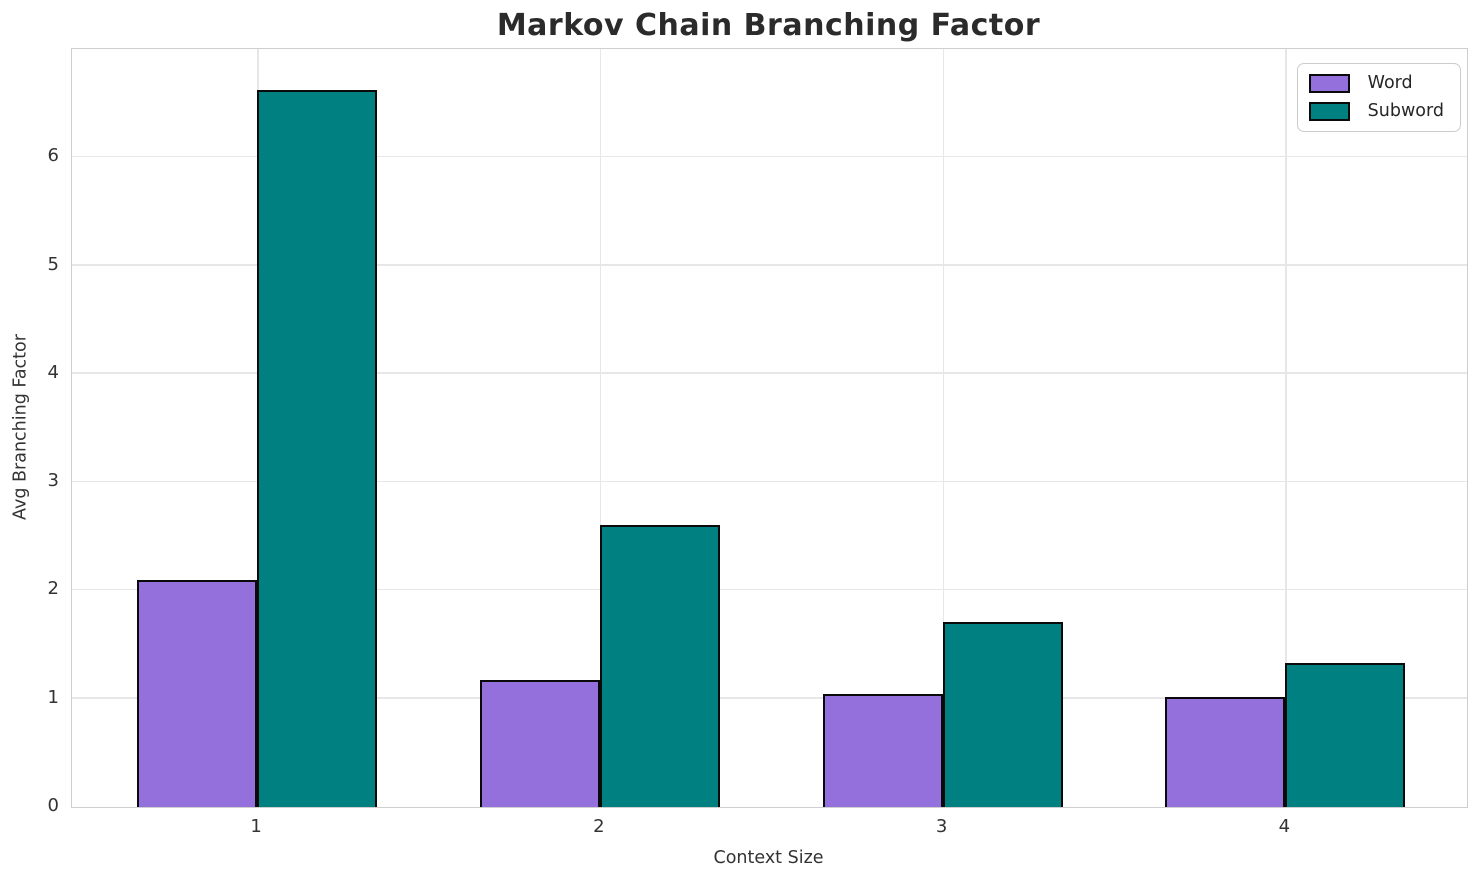 This screenshot has height=885, width=1484. What do you see at coordinates (53, 805) in the screenshot?
I see `y-tick-label: 0` at bounding box center [53, 805].